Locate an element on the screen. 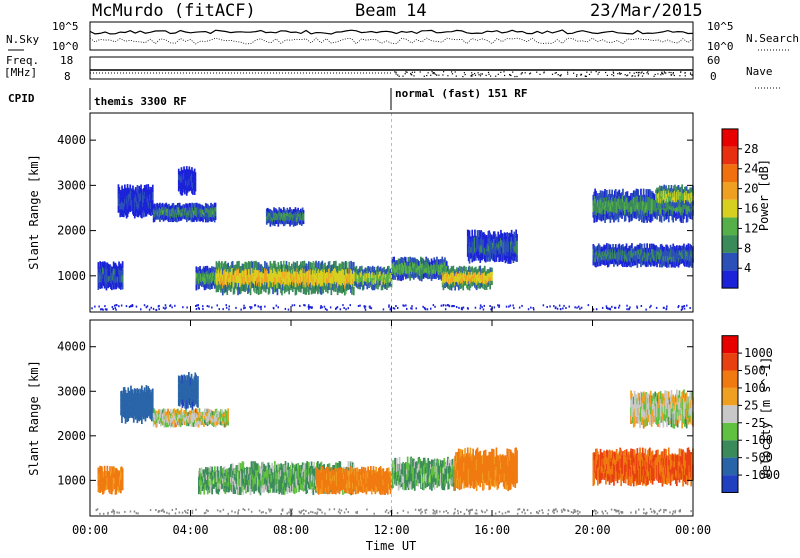 Image resolution: width=800 pixels, height=558 pixels. freq-left-tick-high: 18 is located at coordinates (66, 60).